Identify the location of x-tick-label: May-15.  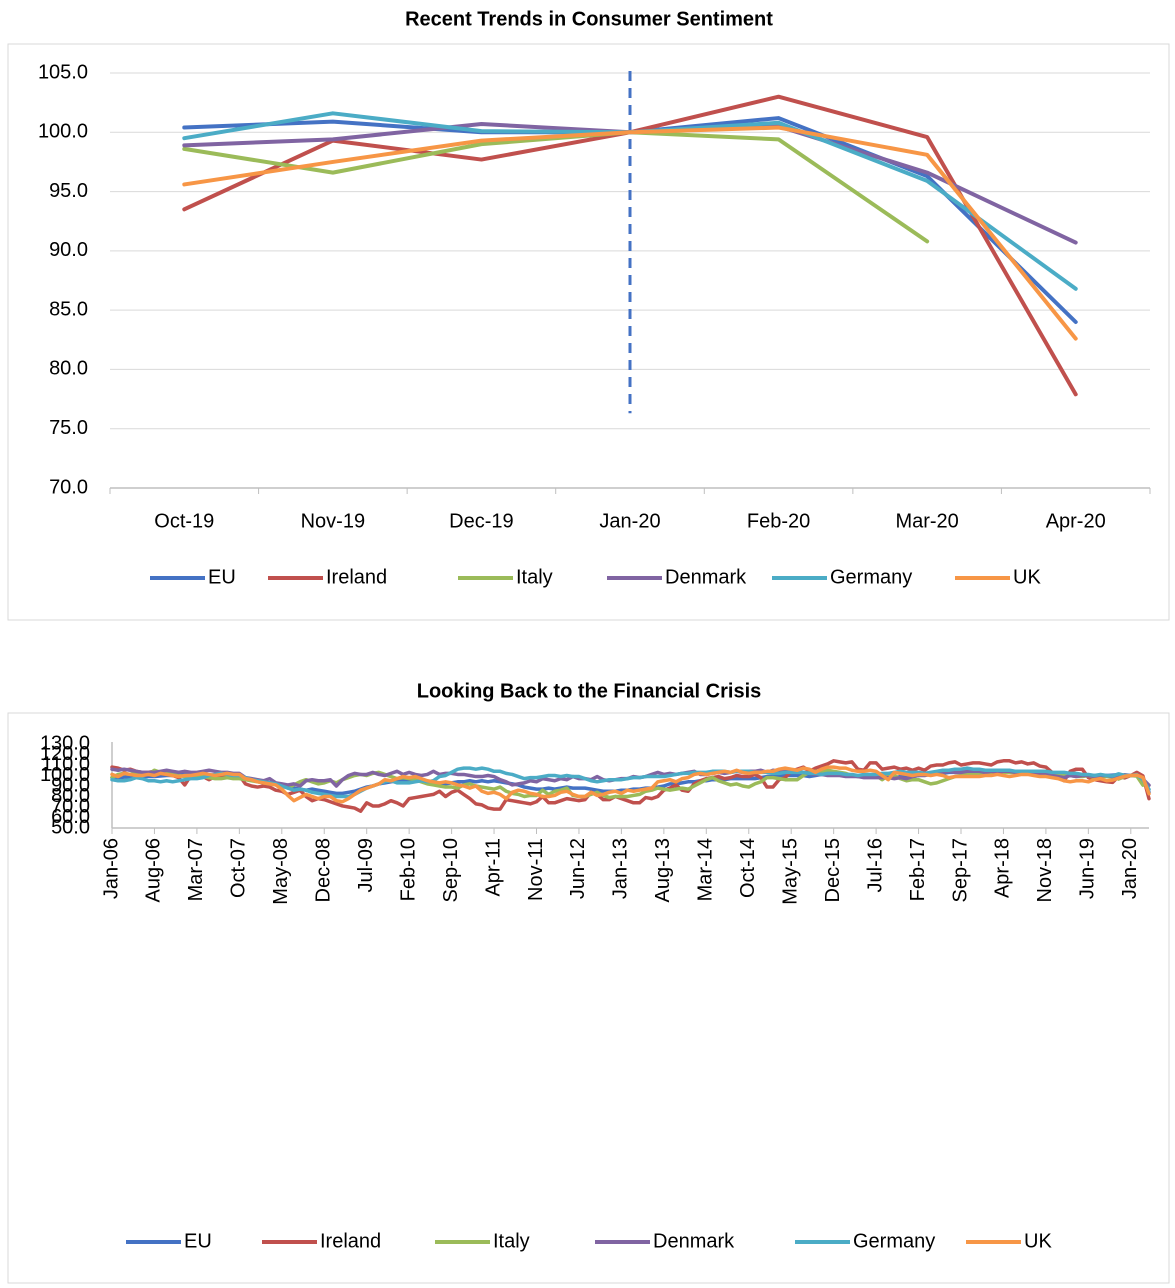
(790, 871).